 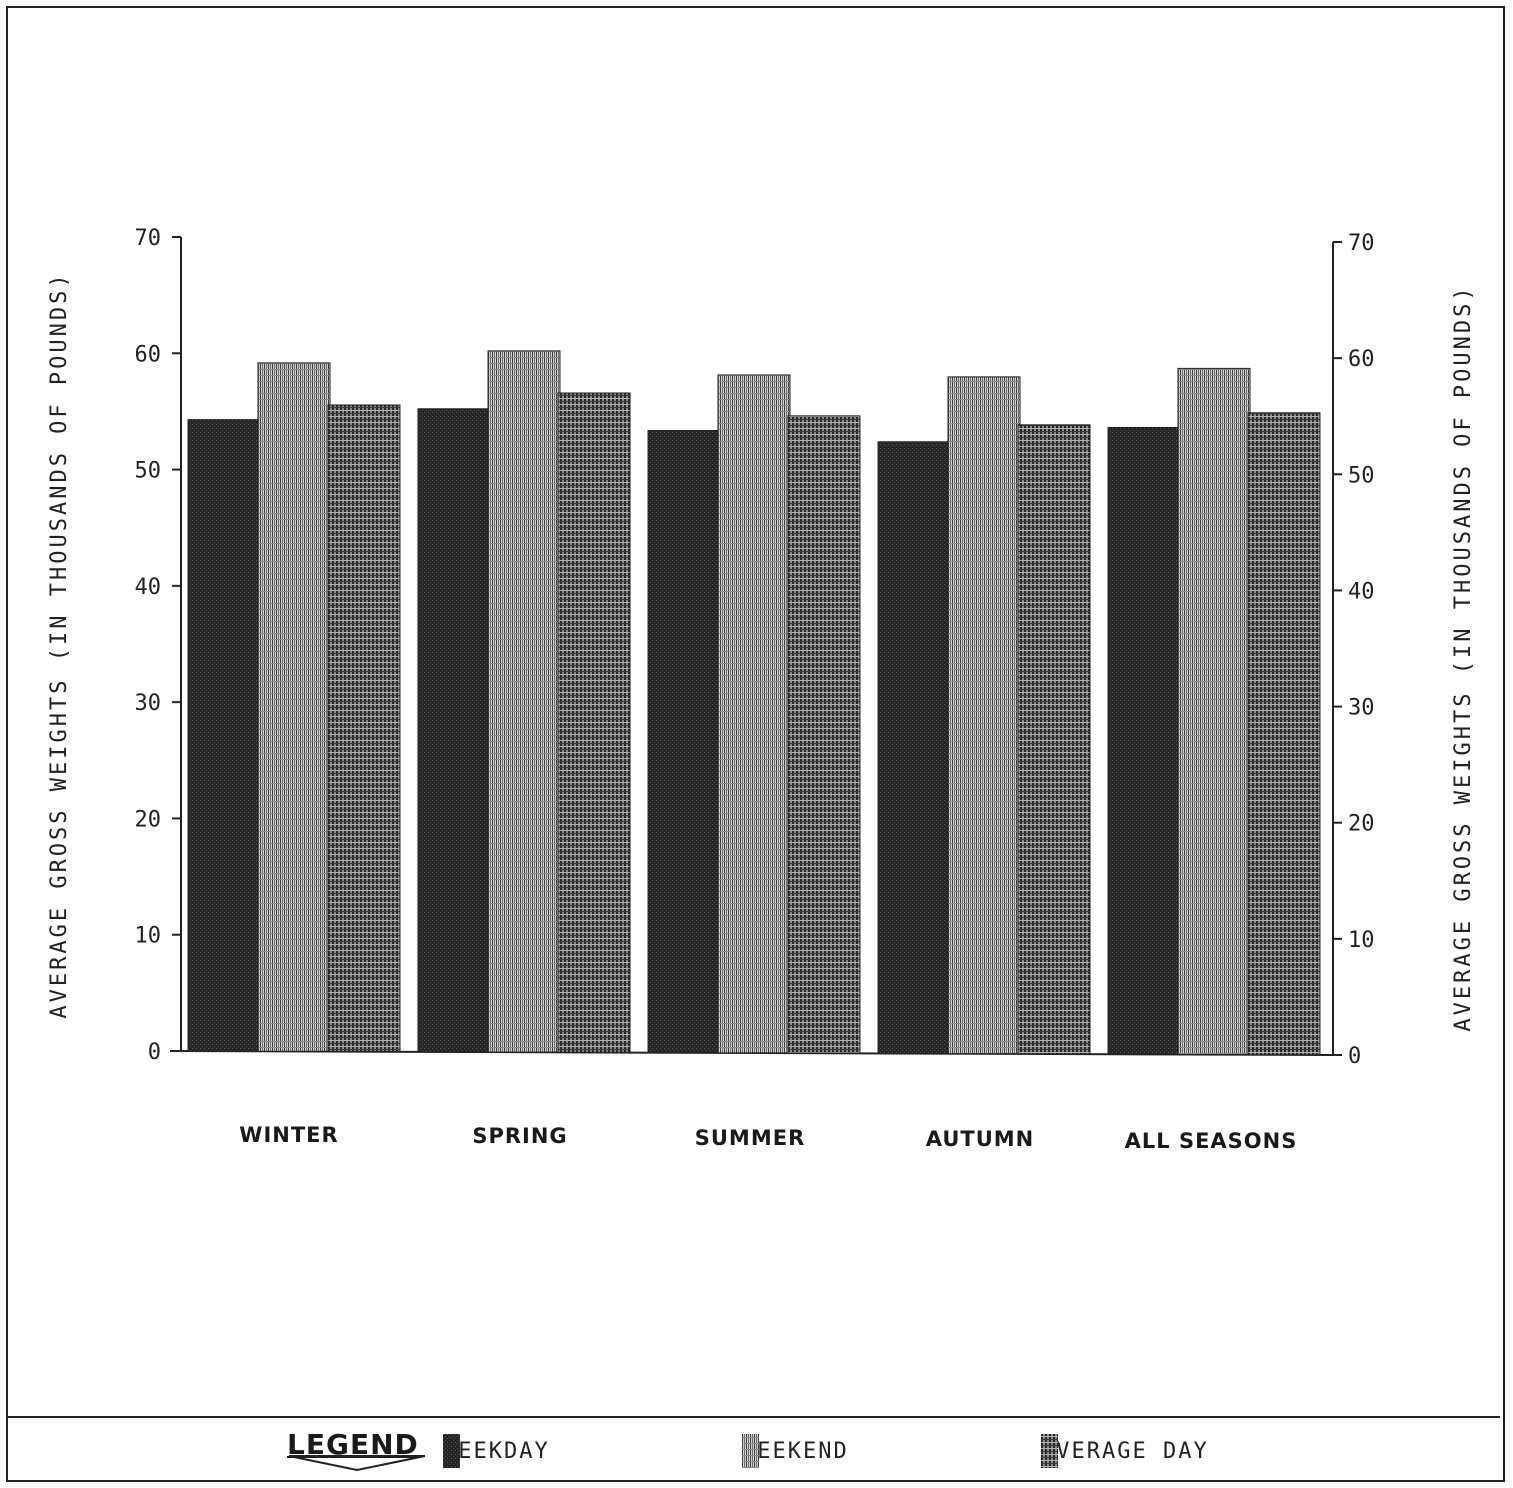 What do you see at coordinates (288, 1135) in the screenshot?
I see `category-label-winter: WINTER` at bounding box center [288, 1135].